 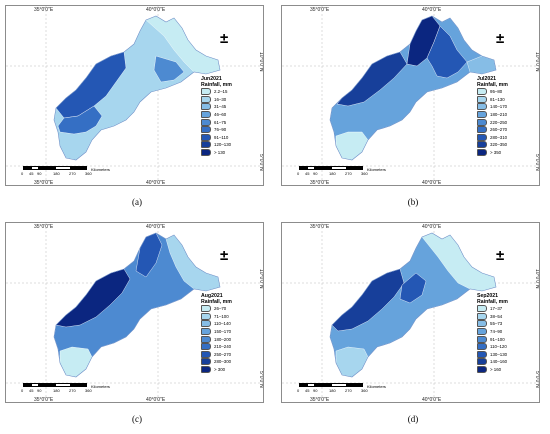 What do you see at coordinates (320, 10) in the screenshot?
I see `longitude-label-top: 35°0'0"E` at bounding box center [320, 10].